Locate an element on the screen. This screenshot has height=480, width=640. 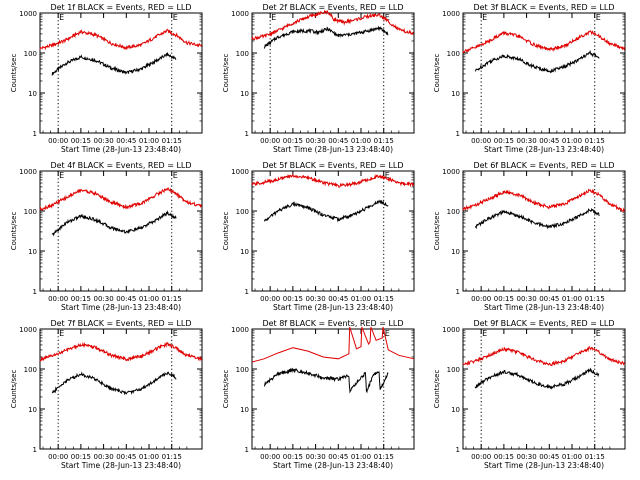
panel-title: Det 1f BLACK = Events, RED = LLD is located at coordinates (120, 7).